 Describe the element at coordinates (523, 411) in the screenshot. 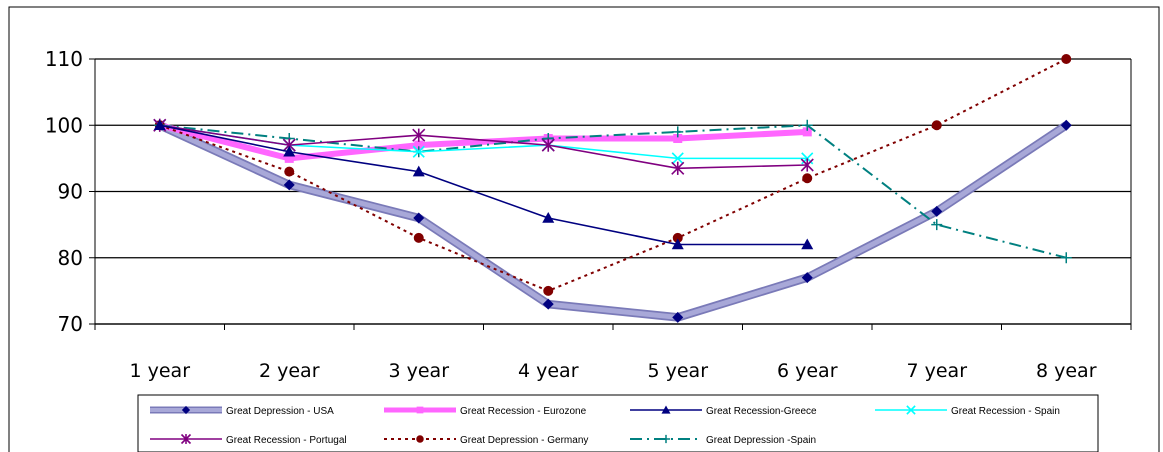

I see `legend-label: Great Recession - Eurozone` at that location.